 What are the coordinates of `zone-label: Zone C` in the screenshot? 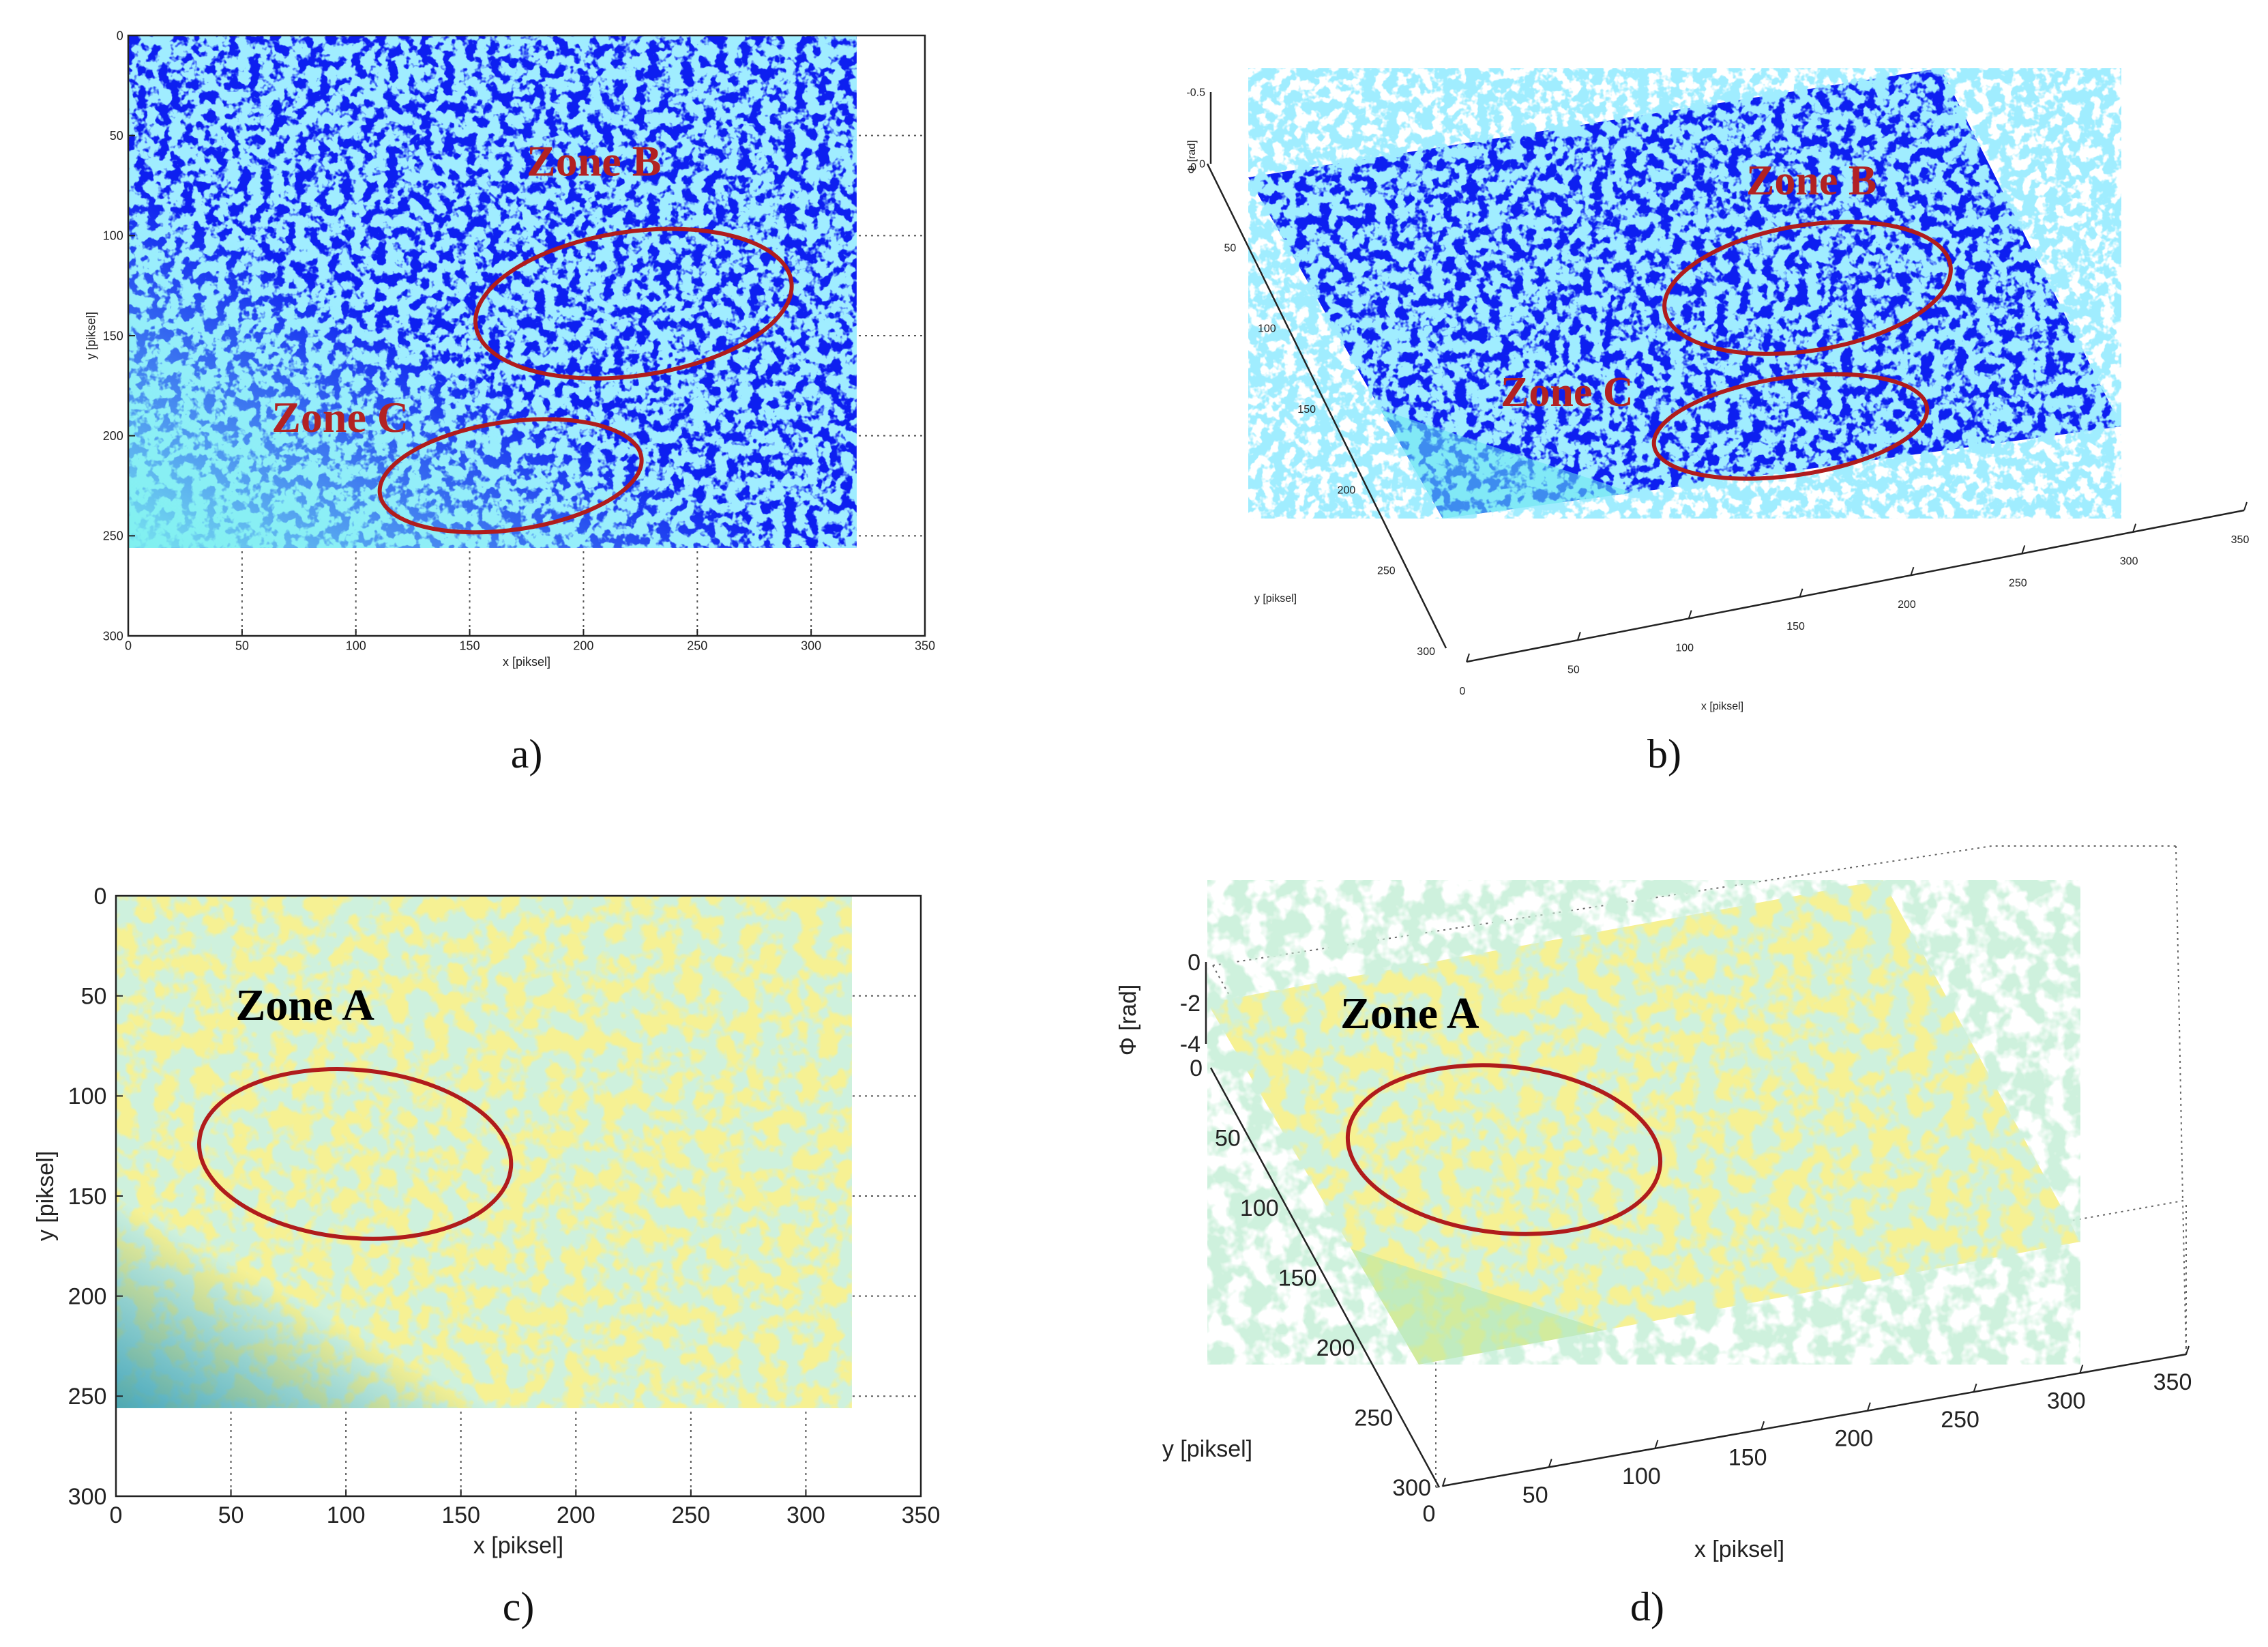 It's located at (340, 417).